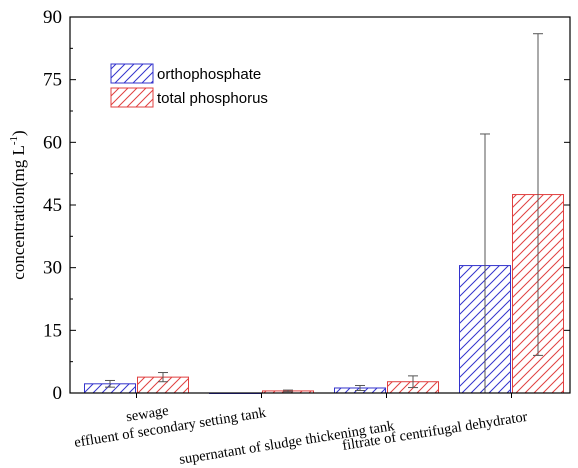  What do you see at coordinates (52, 80) in the screenshot?
I see `y-tick-label: 75` at bounding box center [52, 80].